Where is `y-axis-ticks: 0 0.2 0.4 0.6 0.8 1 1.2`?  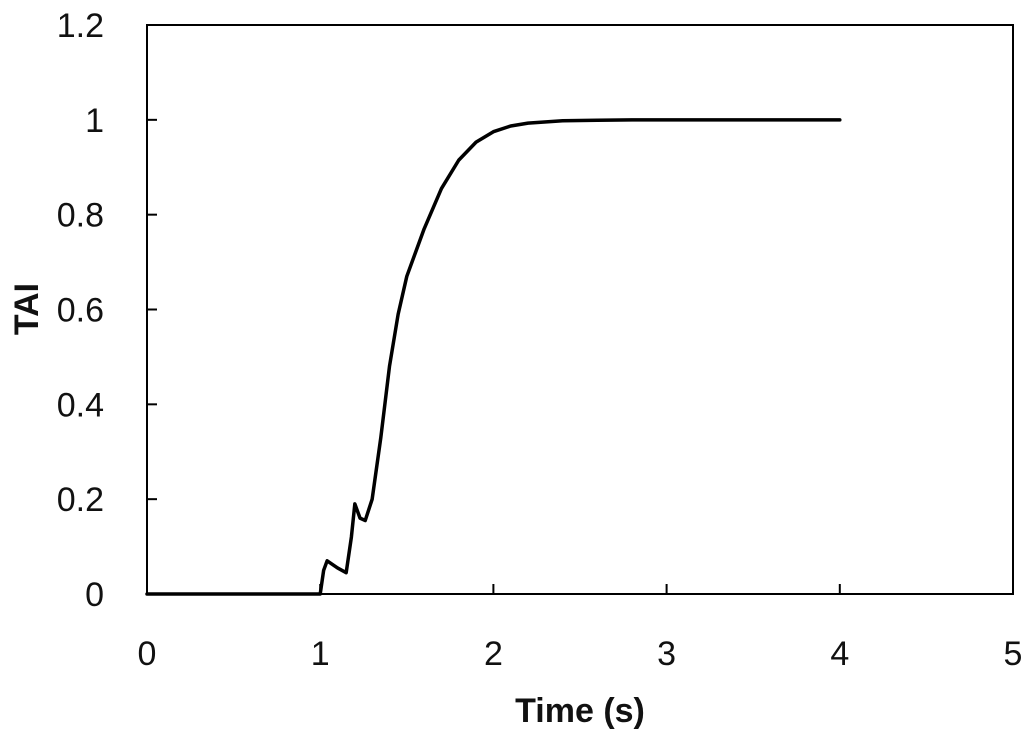
y-axis-ticks: 0 0.2 0.4 0.6 0.8 1 1.2 is located at coordinates (107, 310).